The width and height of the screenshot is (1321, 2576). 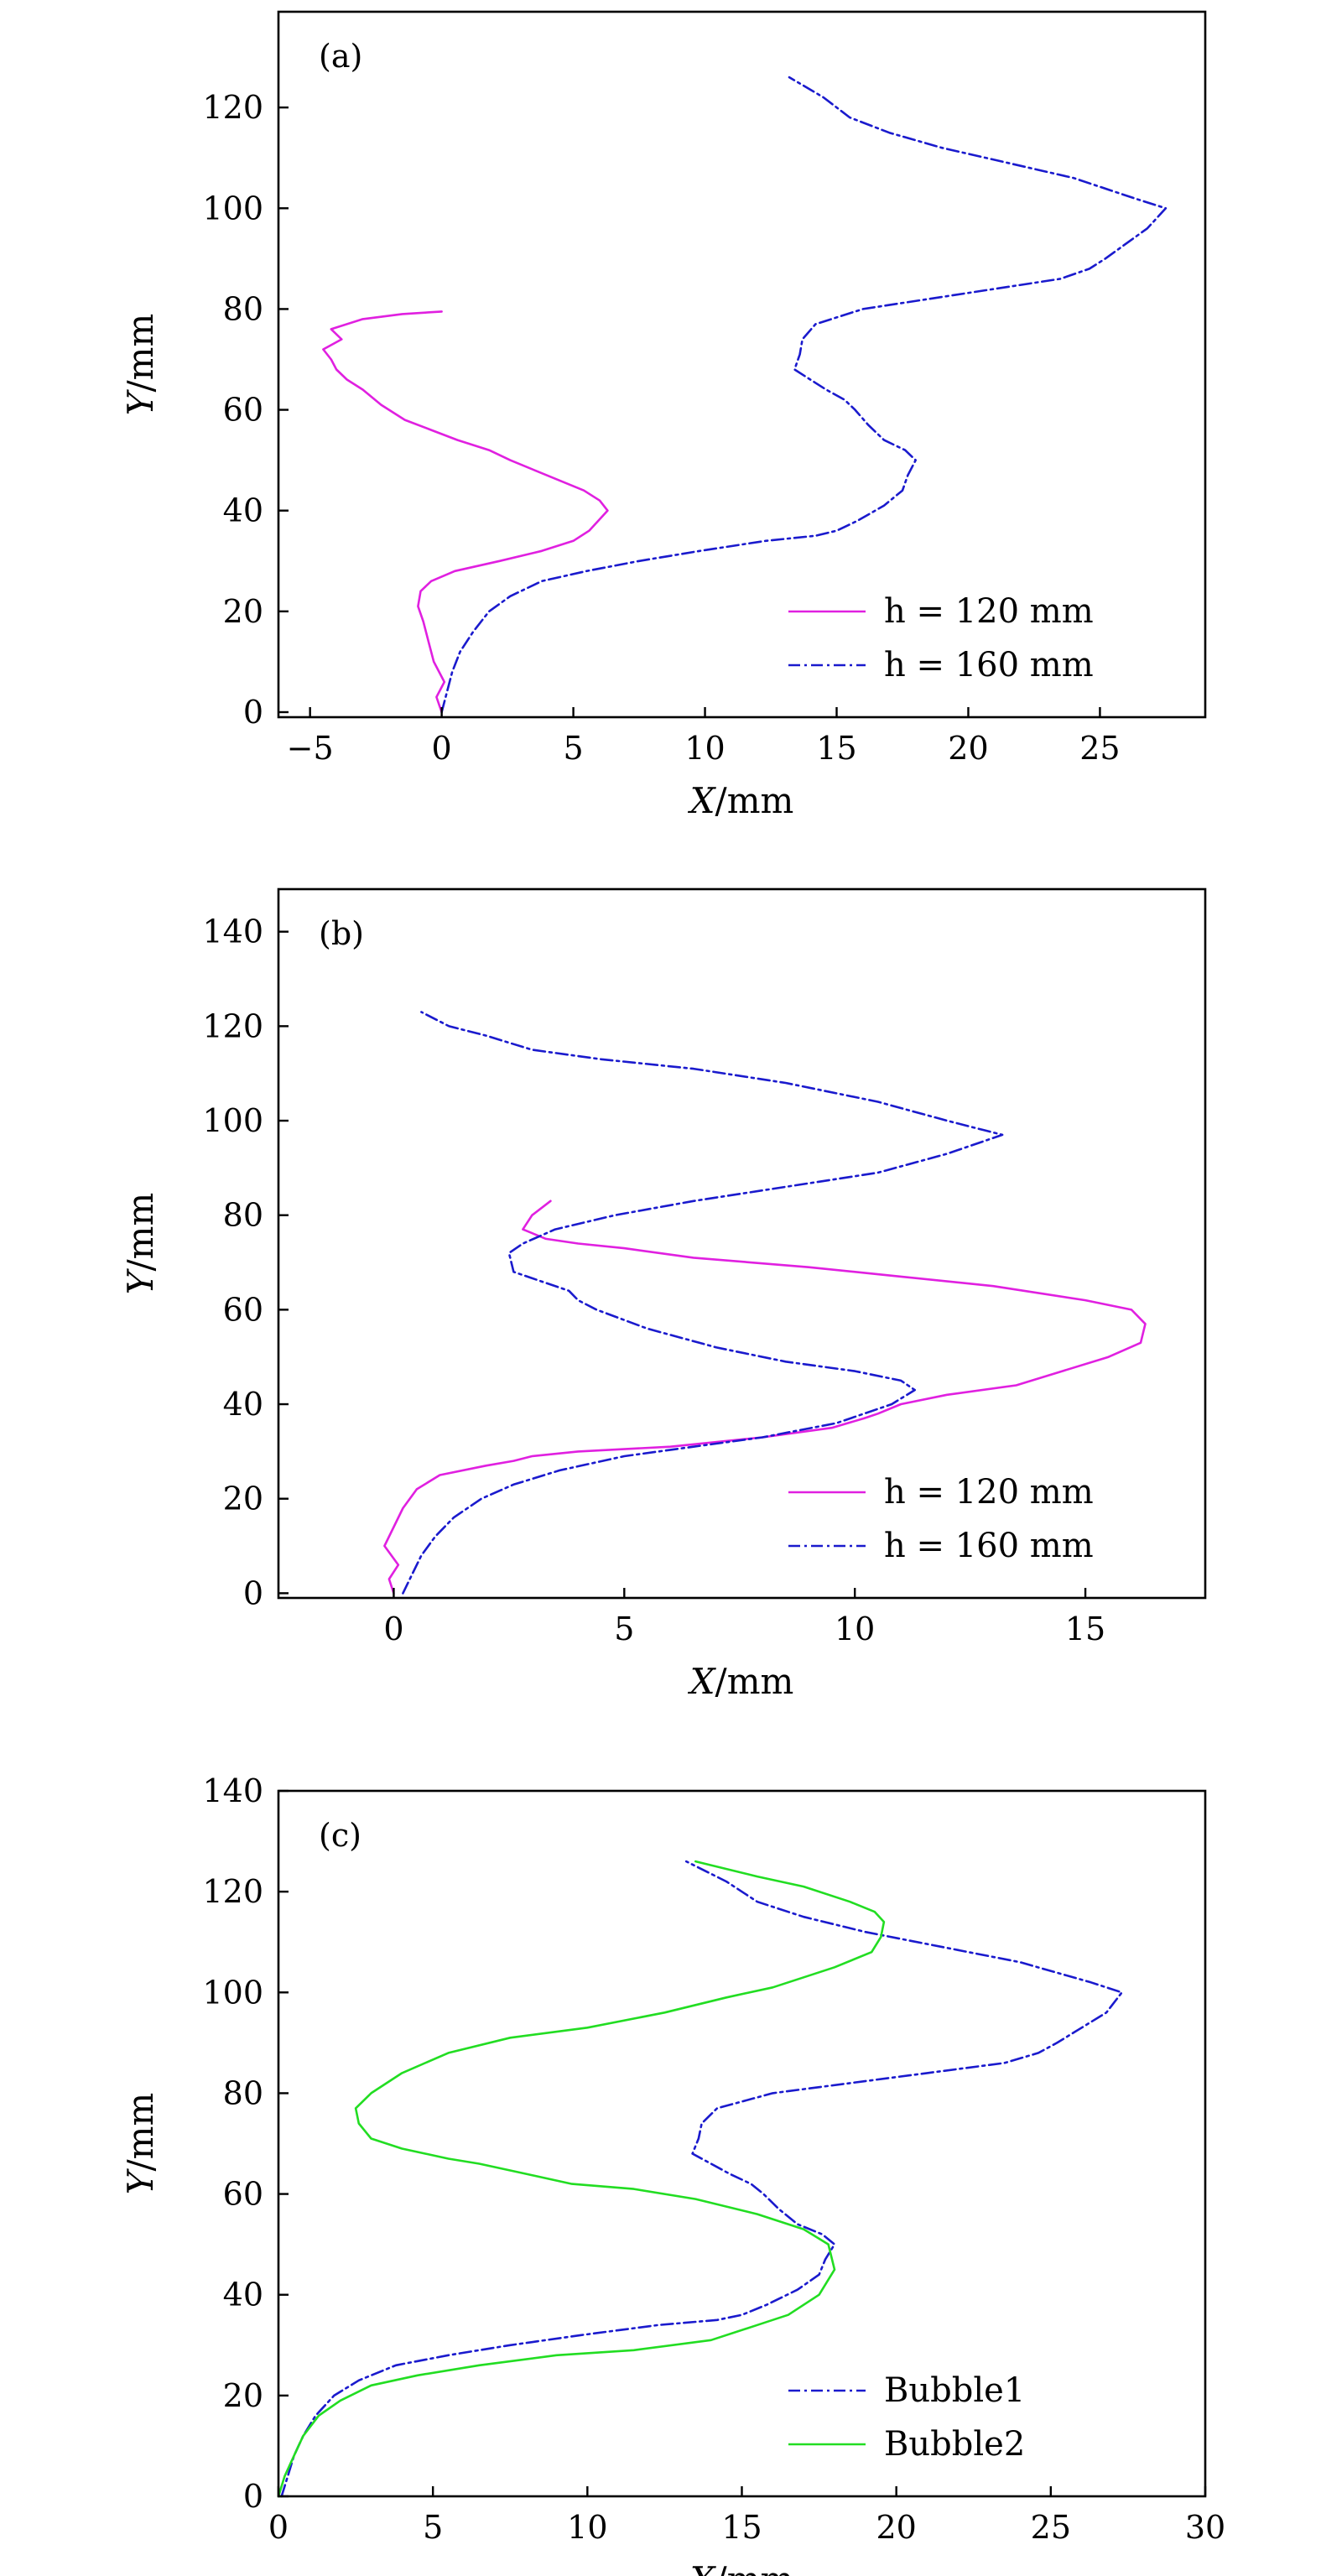 I want to click on series-line-bubble2, so click(x=581, y=2179).